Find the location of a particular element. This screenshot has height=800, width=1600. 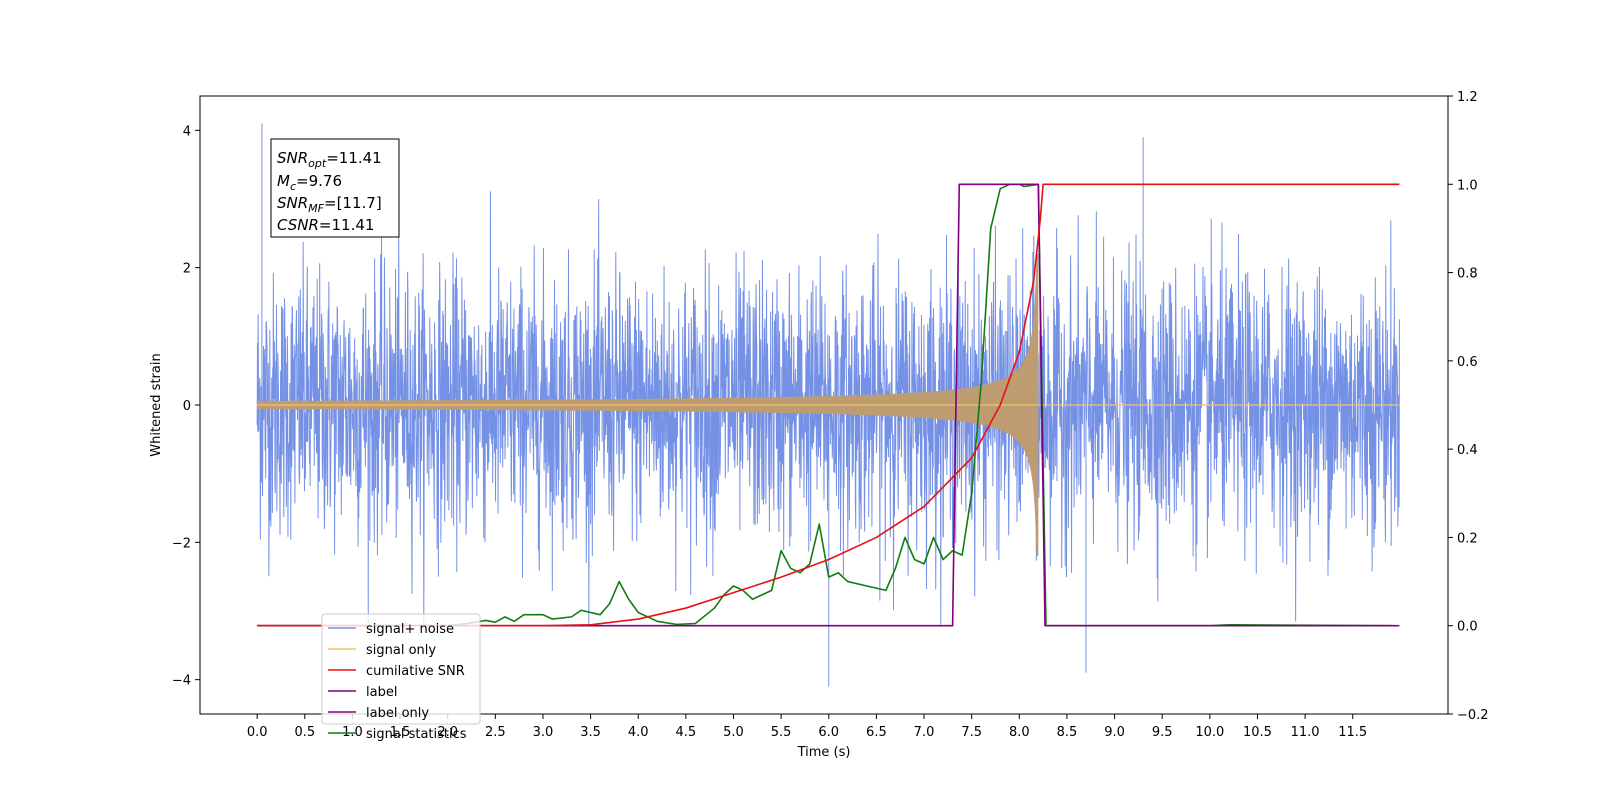

y-left-tick-label: 0 is located at coordinates (187, 406).